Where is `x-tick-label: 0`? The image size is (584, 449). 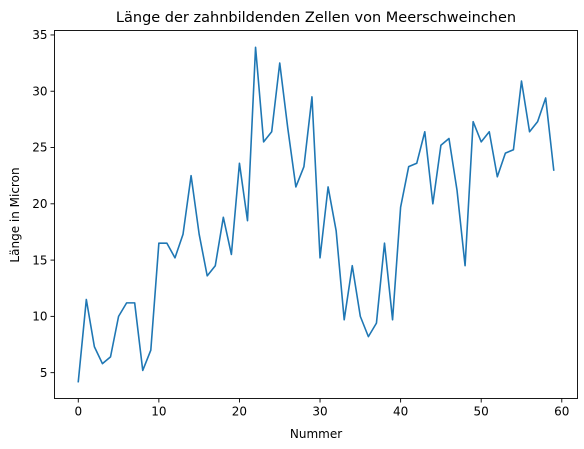
x-tick-label: 0 is located at coordinates (78, 412).